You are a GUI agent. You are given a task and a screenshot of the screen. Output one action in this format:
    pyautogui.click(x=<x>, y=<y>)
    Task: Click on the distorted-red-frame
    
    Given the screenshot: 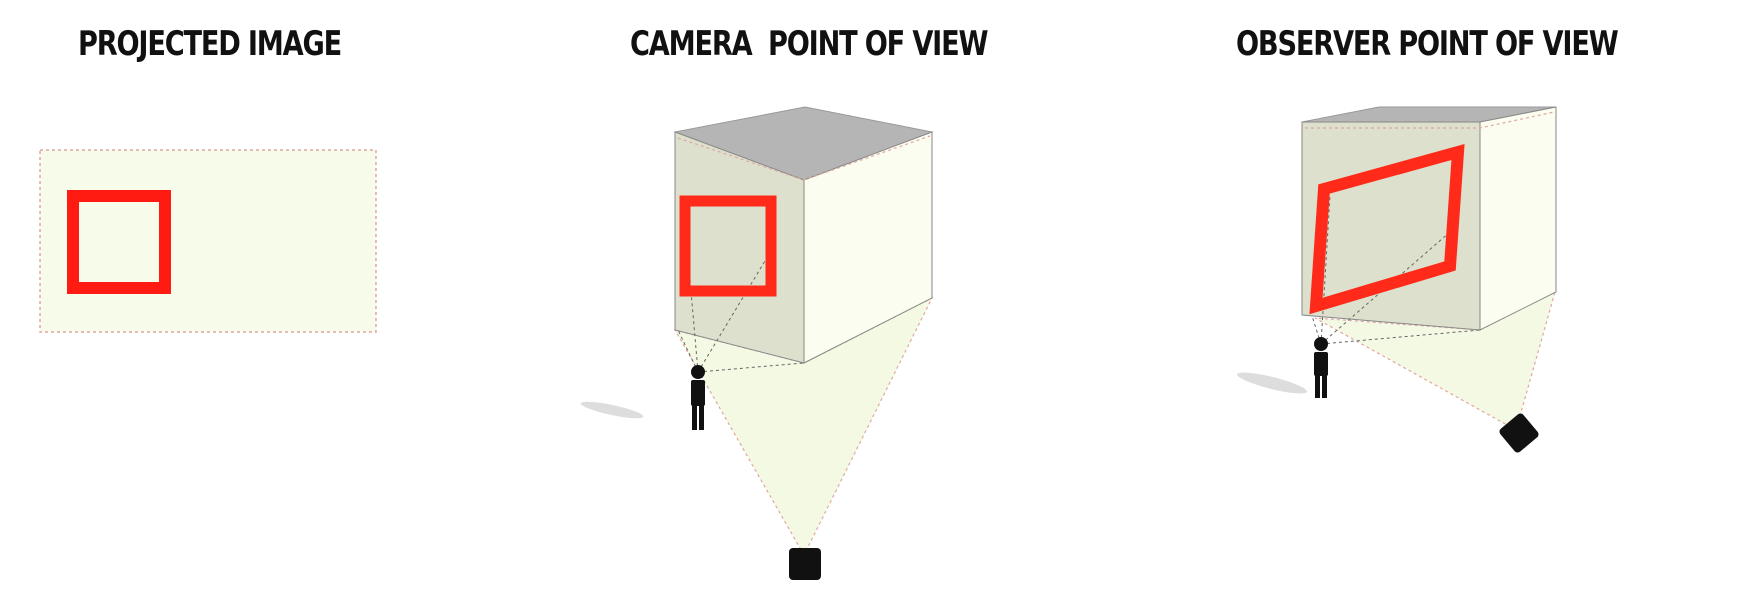 What is the action you would take?
    pyautogui.click(x=1387, y=229)
    